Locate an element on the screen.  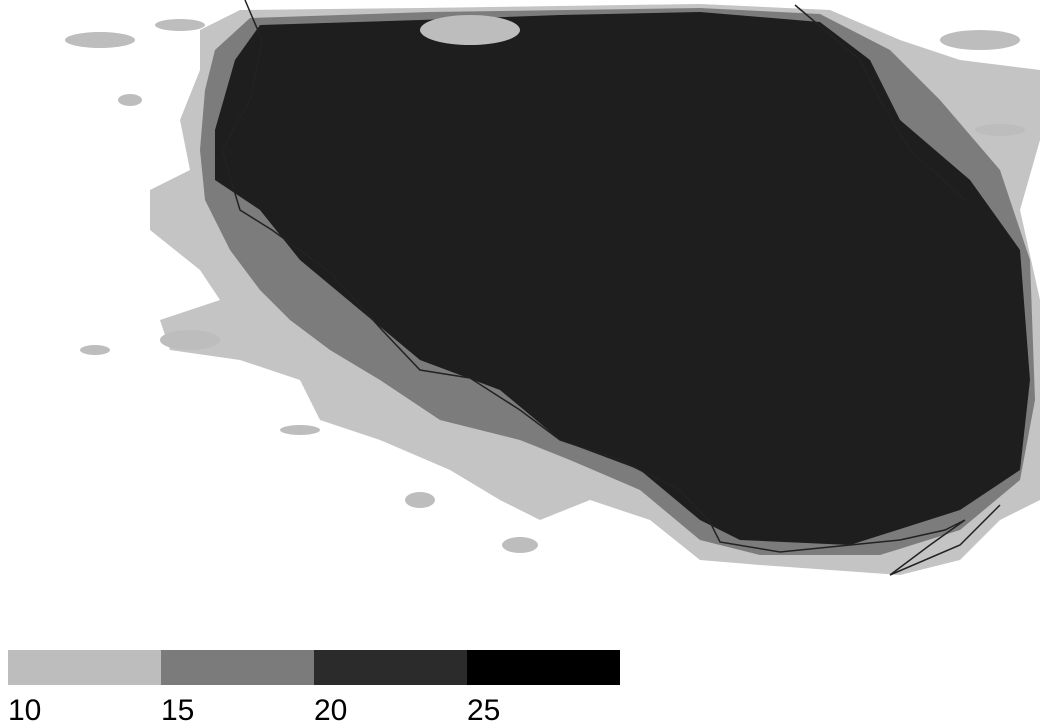
tick-label: 20 is located at coordinates (330, 710).